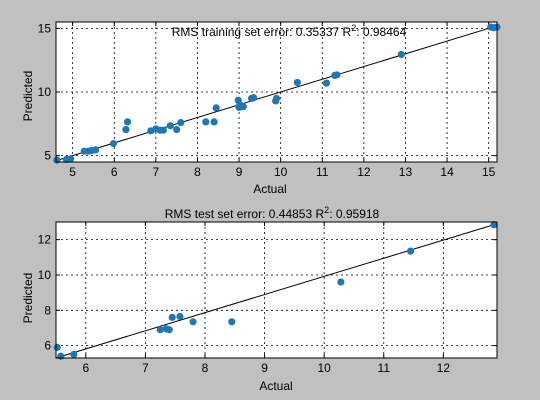 The width and height of the screenshot is (540, 400). What do you see at coordinates (114, 172) in the screenshot?
I see `training-x-tick-label: 6` at bounding box center [114, 172].